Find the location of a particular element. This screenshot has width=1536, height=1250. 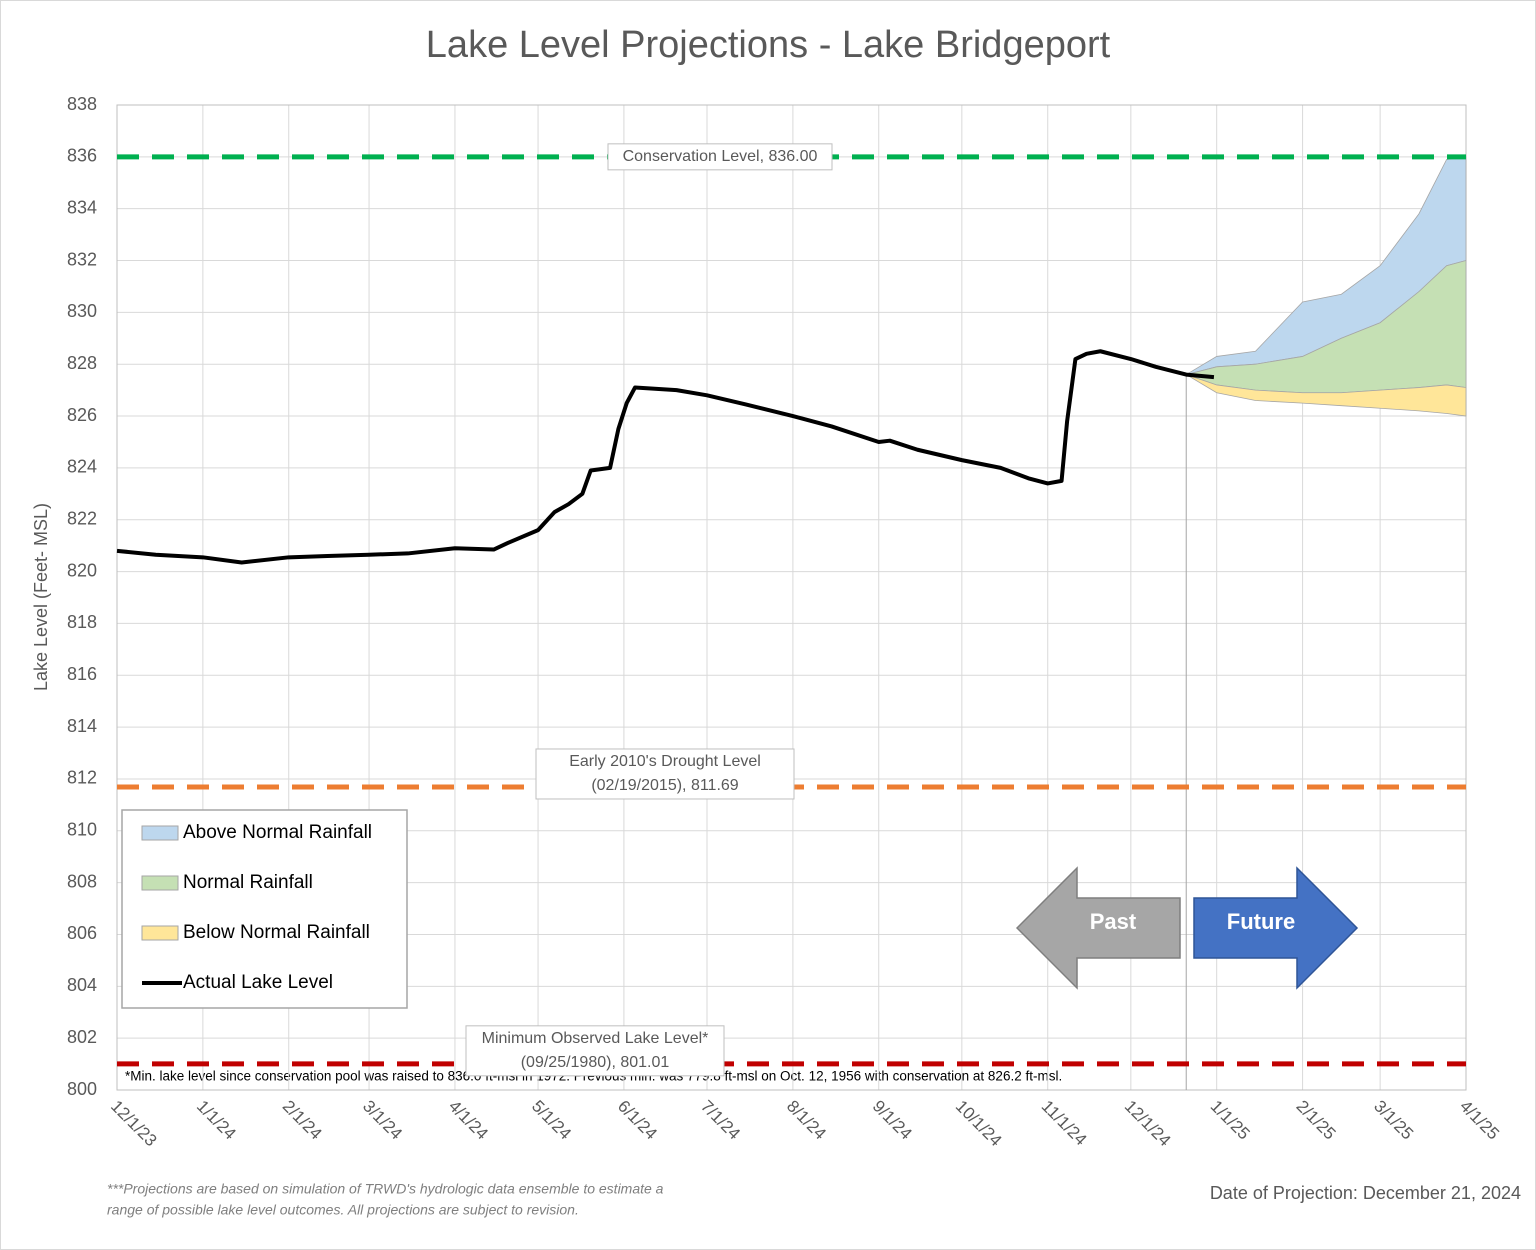

actual-line is located at coordinates (665, 457).